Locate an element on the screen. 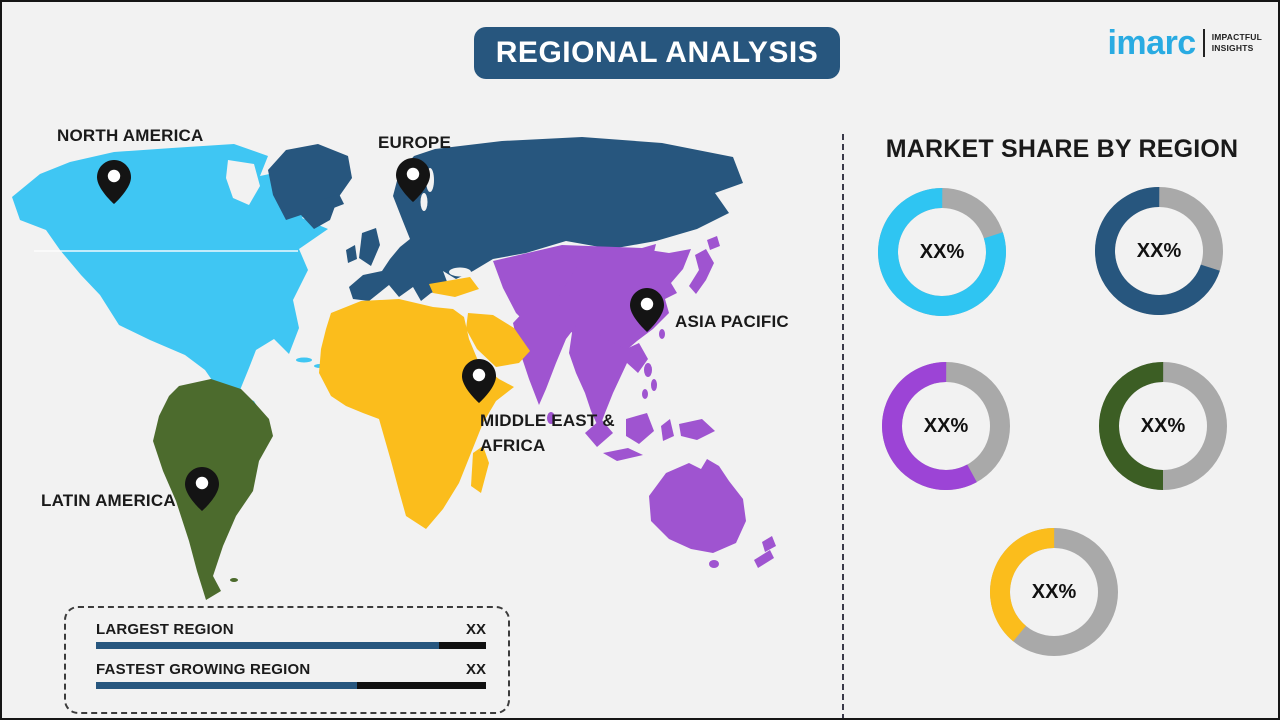  fastest-growing-region-row: FASTEST GROWING REGION XX is located at coordinates (291, 675).